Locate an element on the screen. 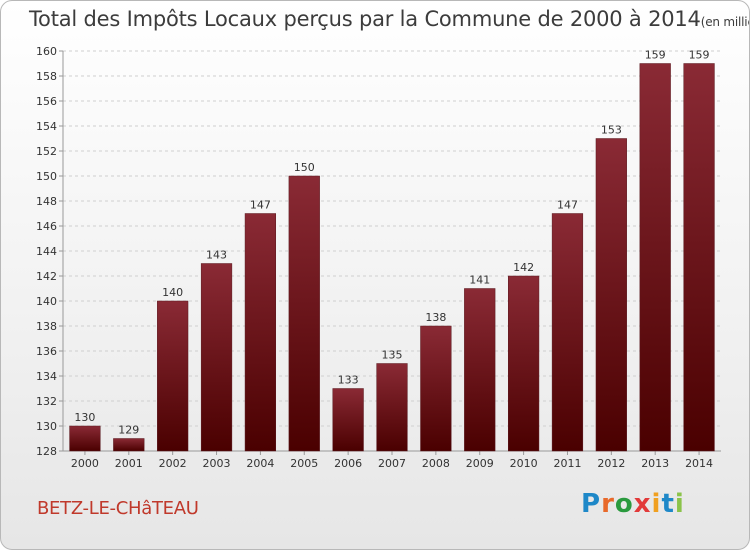 The width and height of the screenshot is (750, 550). y-tick-label: 150 is located at coordinates (46, 176).